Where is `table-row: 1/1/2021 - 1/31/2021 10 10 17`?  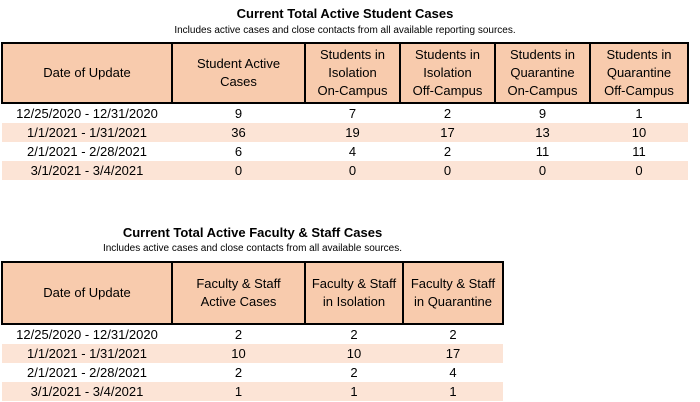 table-row: 1/1/2021 - 1/31/2021 10 10 17 is located at coordinates (252, 353).